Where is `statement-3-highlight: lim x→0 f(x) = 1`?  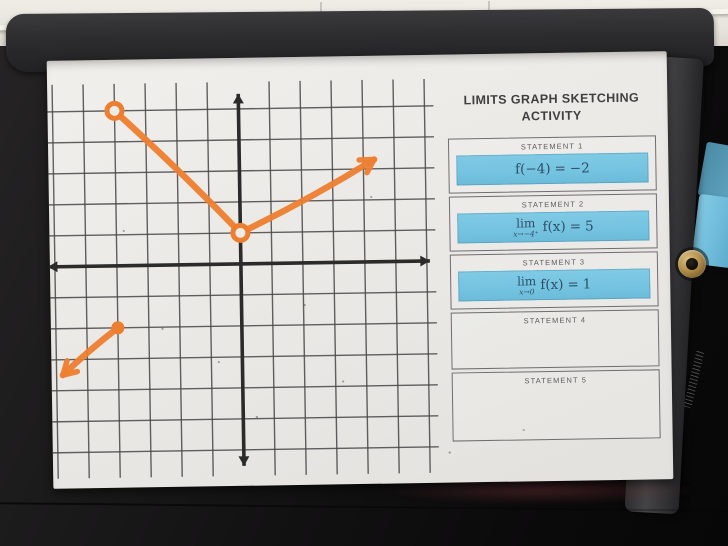 statement-3-highlight: lim x→0 f(x) = 1 is located at coordinates (554, 285).